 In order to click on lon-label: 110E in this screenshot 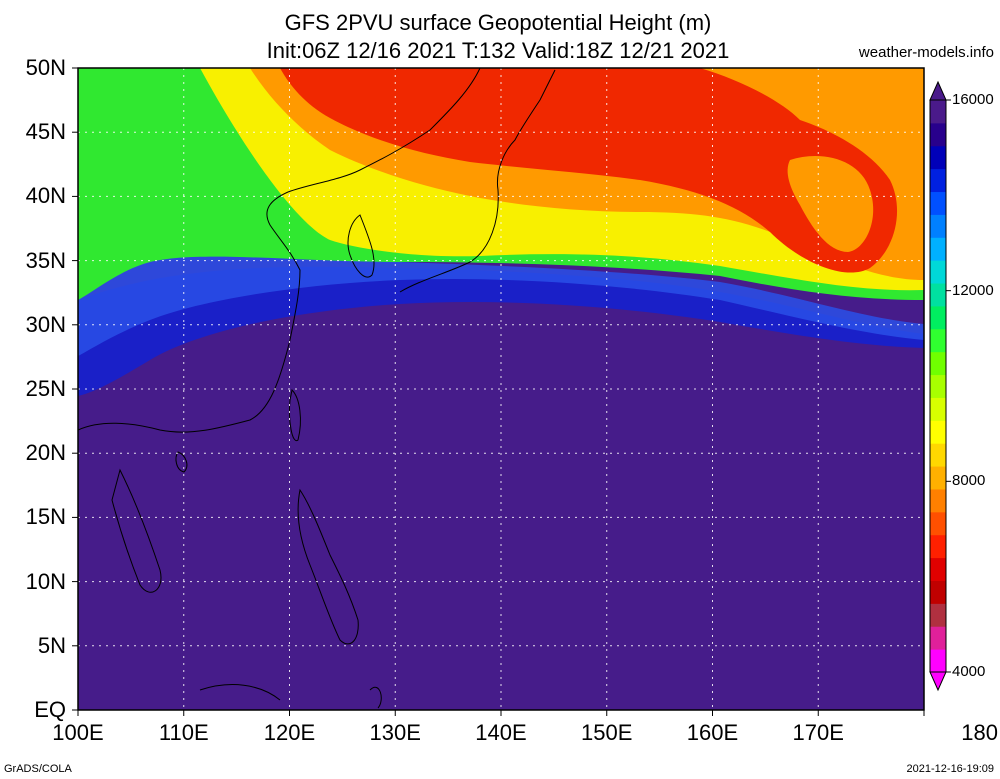, I will do `click(183, 732)`.